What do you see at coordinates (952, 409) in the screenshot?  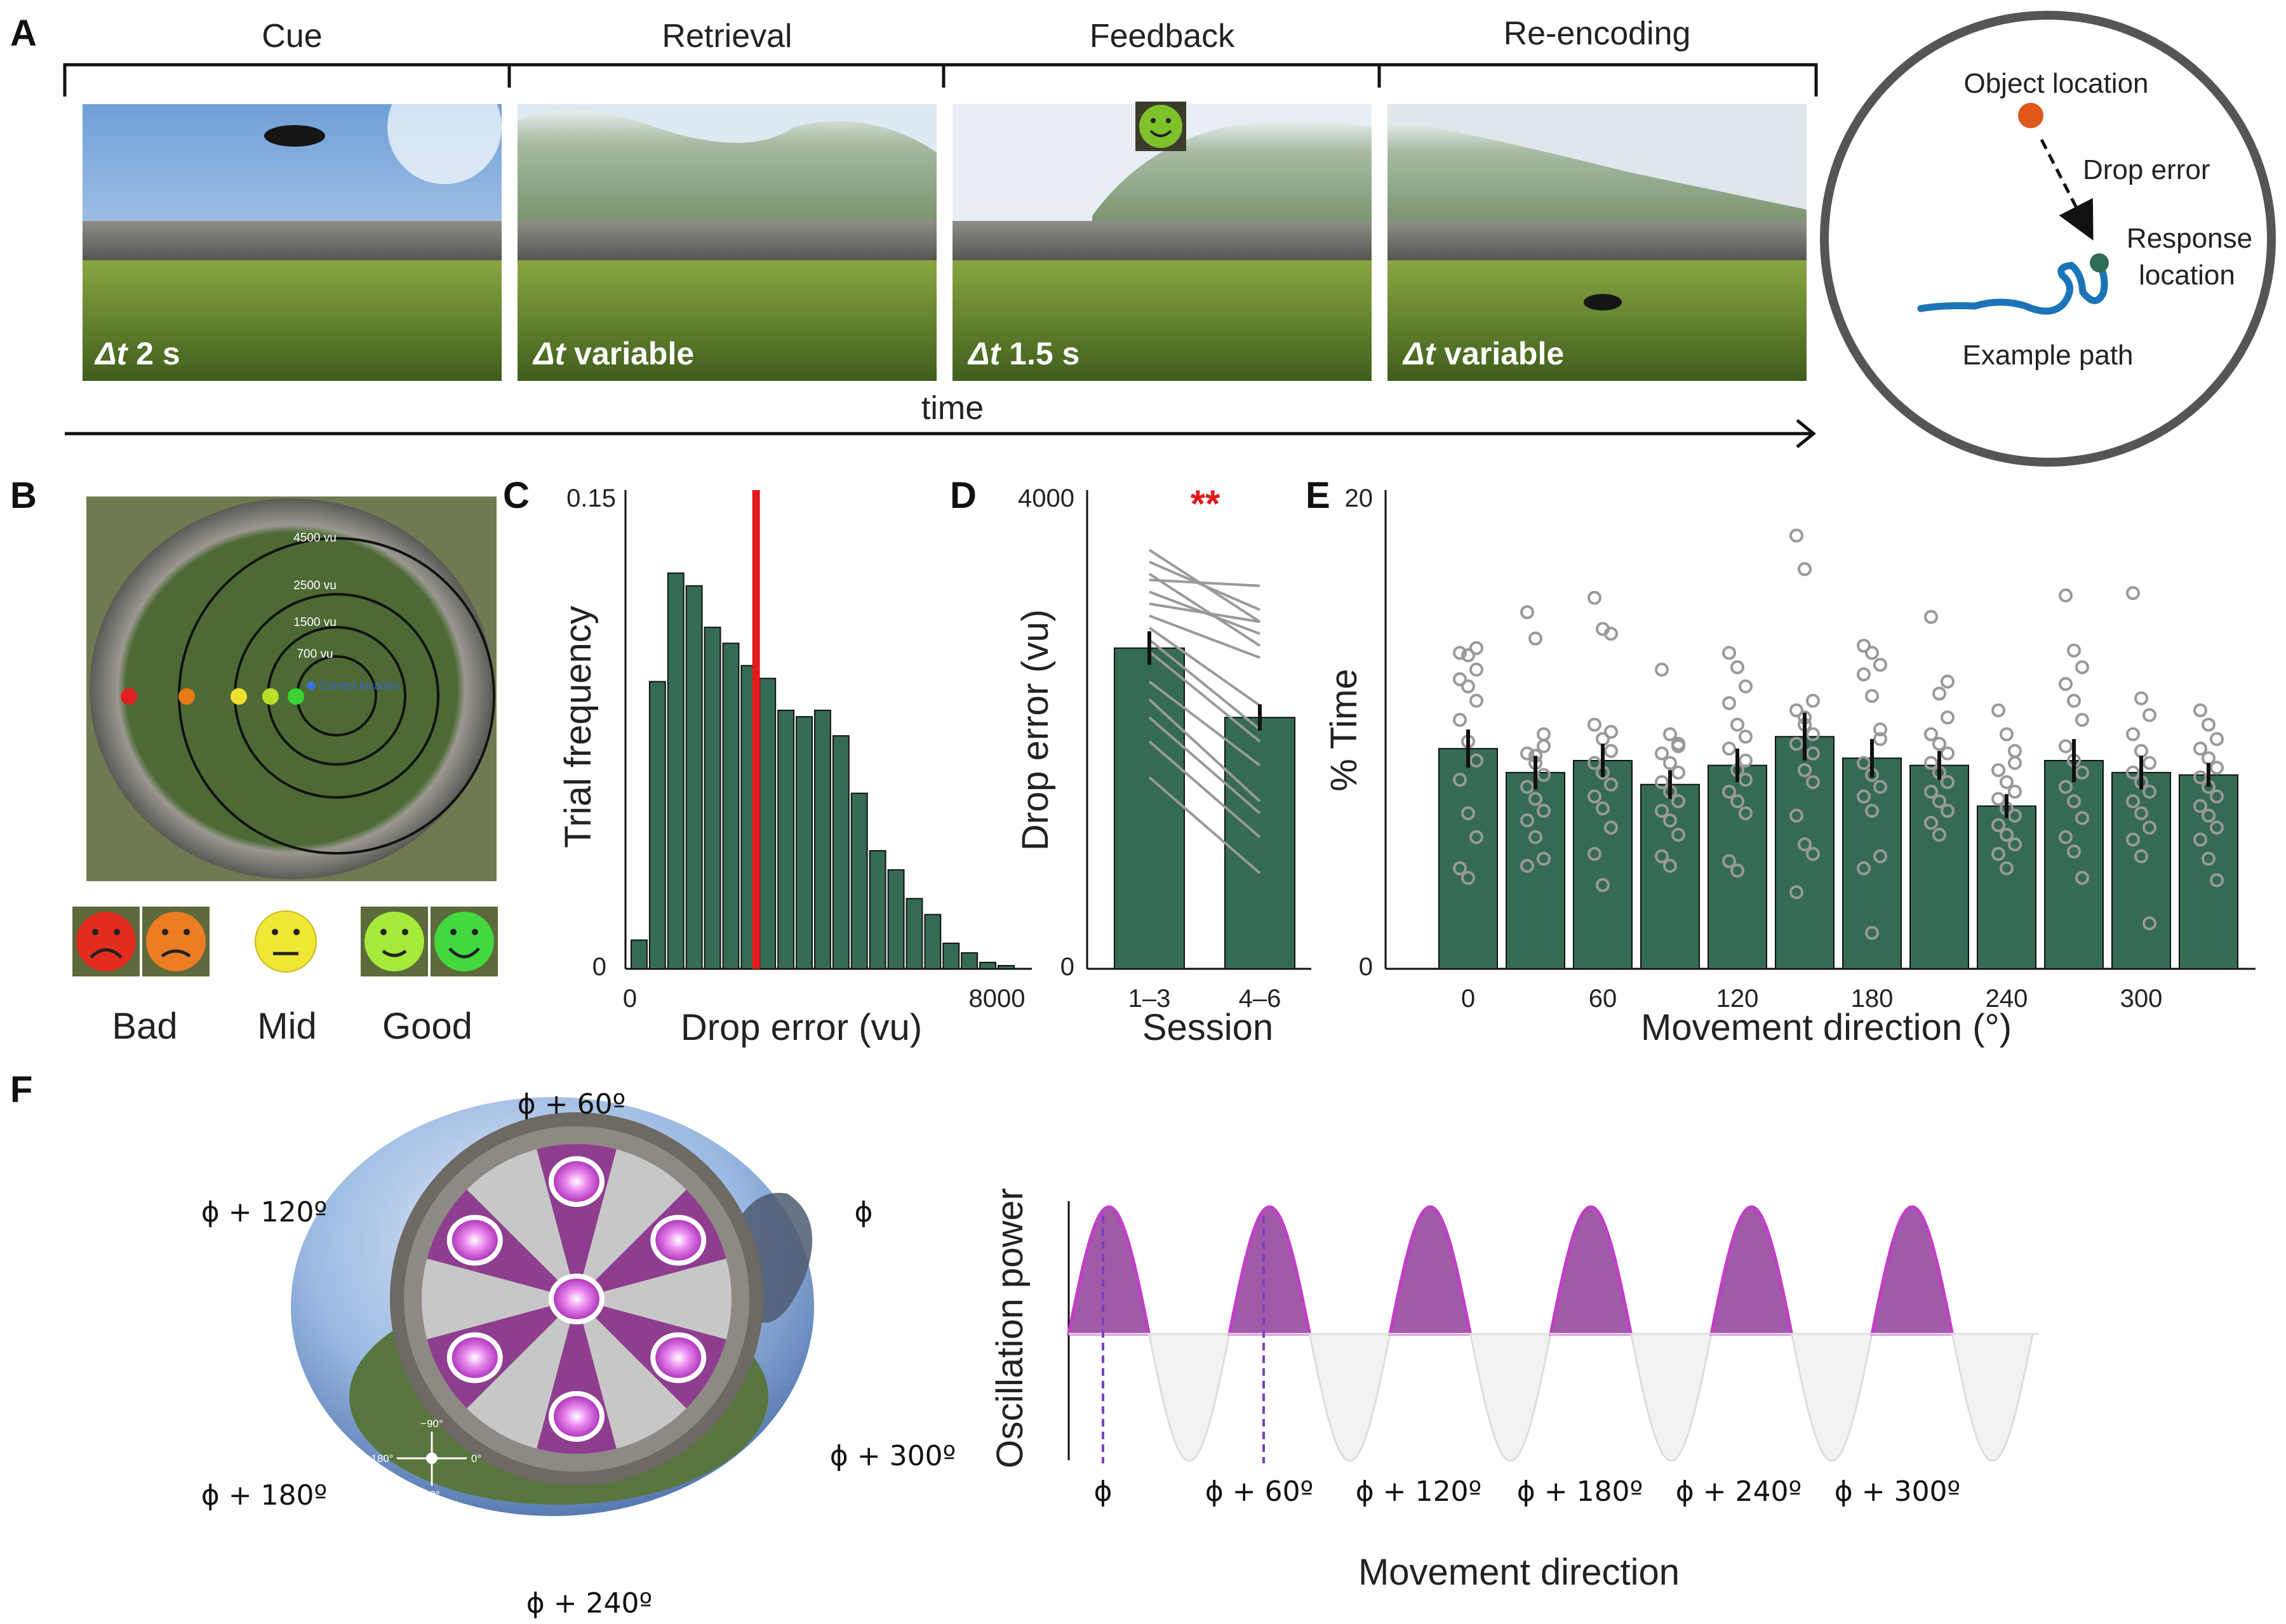 I see `time-label: time` at bounding box center [952, 409].